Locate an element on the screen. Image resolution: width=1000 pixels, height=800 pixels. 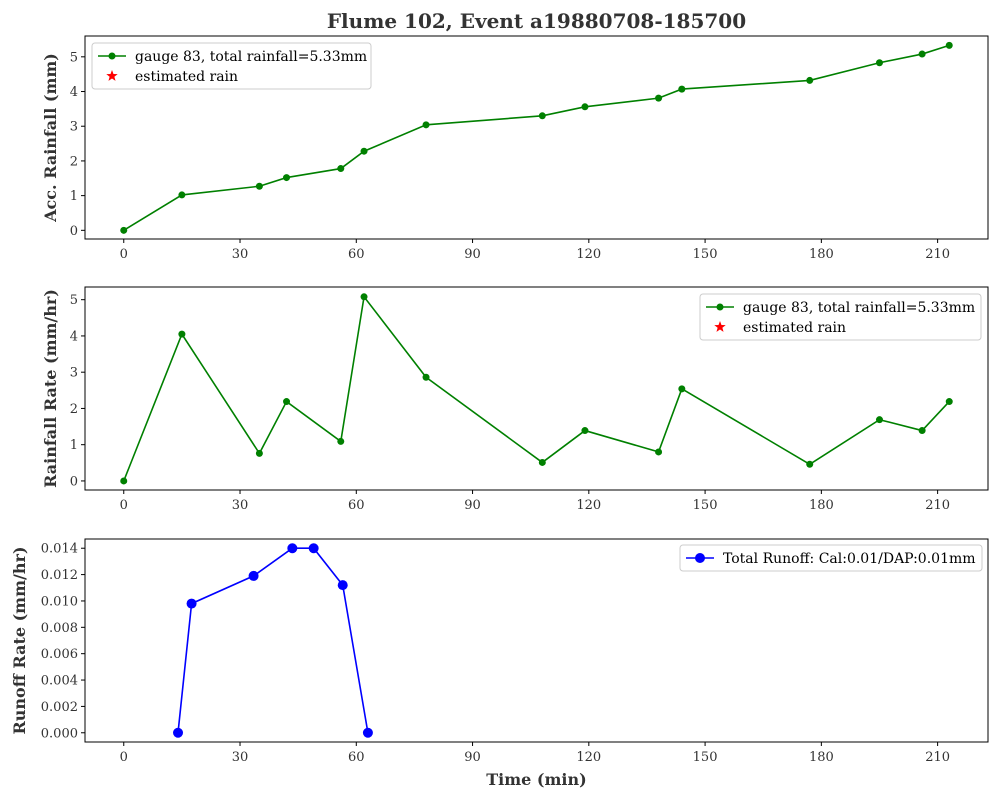
y-tick-label: 0.000 is located at coordinates (59, 733).